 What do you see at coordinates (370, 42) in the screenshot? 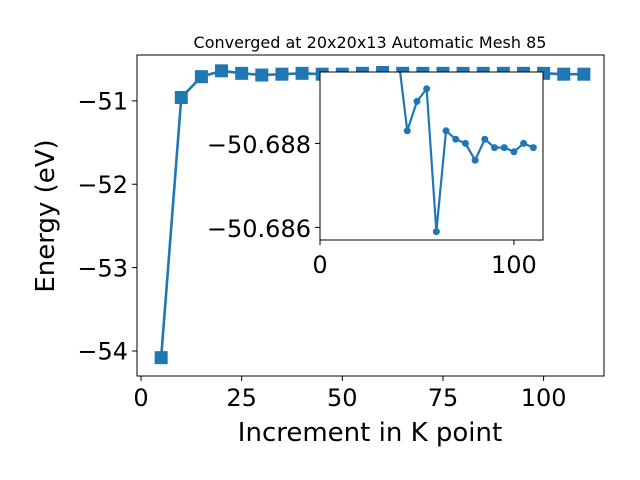
I see `main-title: Converged at 20x20x13 Automatic Mesh 85` at bounding box center [370, 42].